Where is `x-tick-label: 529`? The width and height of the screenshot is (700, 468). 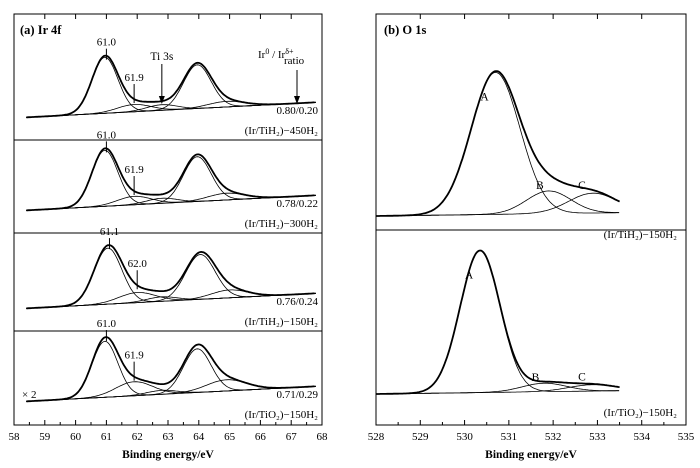
x-tick-label: 529 is located at coordinates (420, 437).